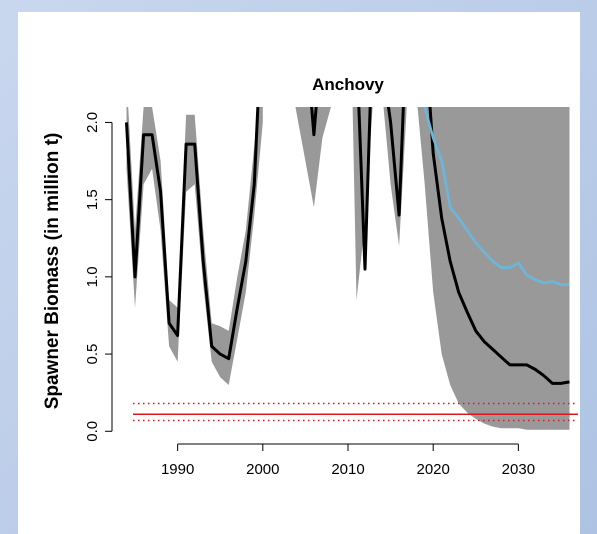 The width and height of the screenshot is (597, 534). Describe the element at coordinates (92, 354) in the screenshot. I see `y-tick-label: 0.5` at that location.